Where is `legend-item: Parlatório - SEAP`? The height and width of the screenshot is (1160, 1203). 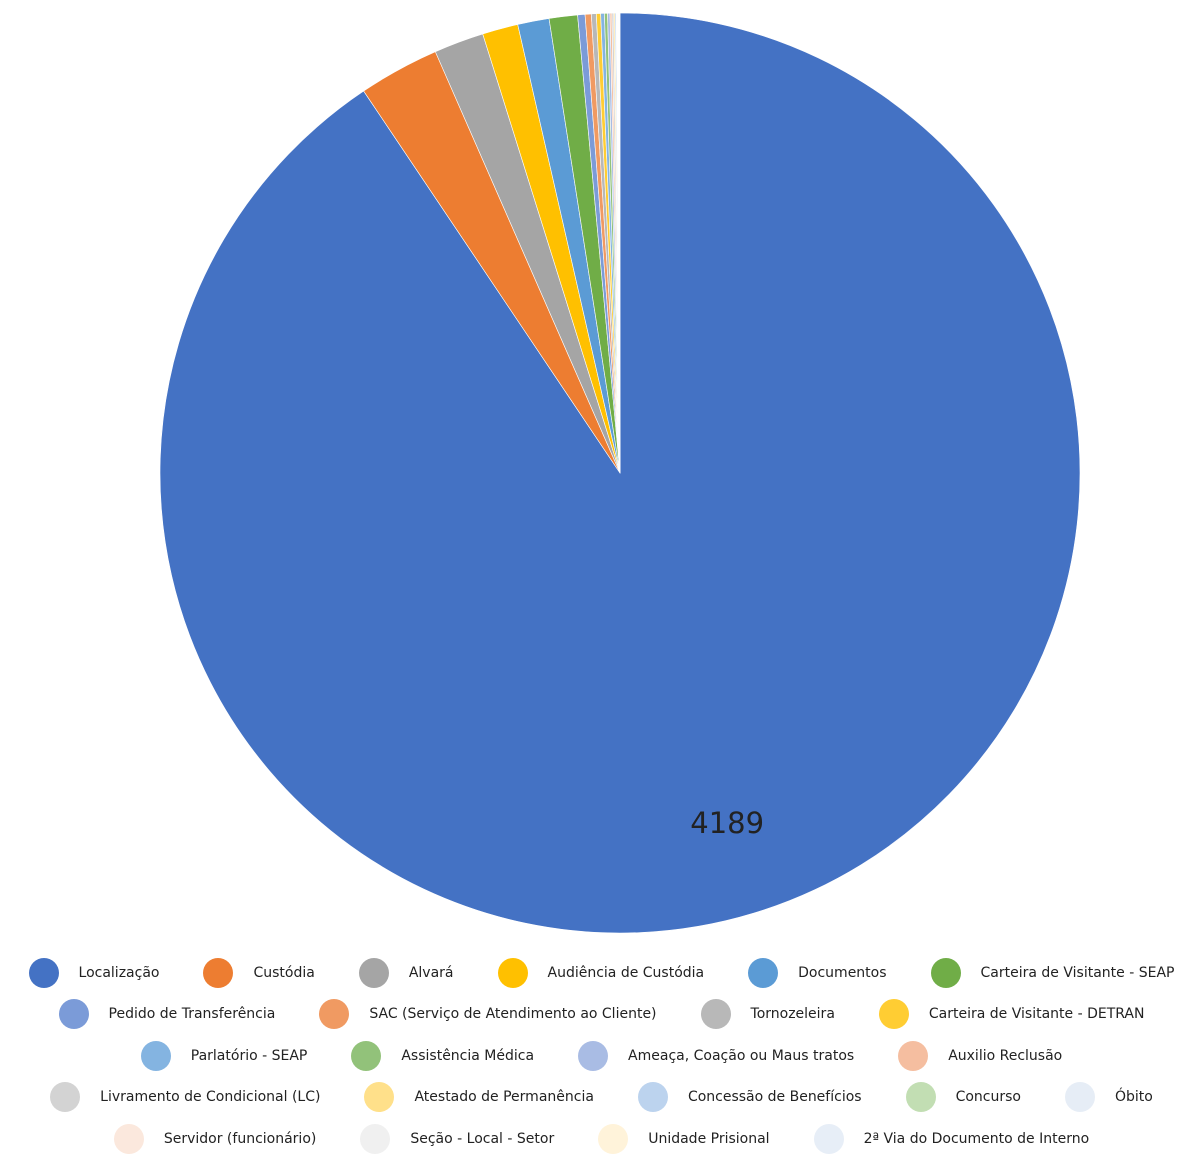 legend-item: Parlatório - SEAP is located at coordinates (224, 1055).